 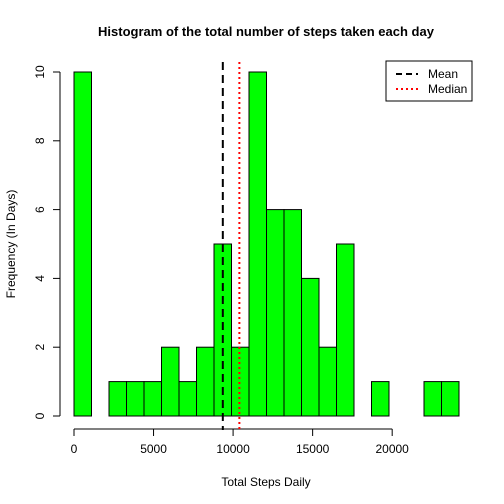 What do you see at coordinates (40, 72) in the screenshot?
I see `y-tick-label: 10` at bounding box center [40, 72].